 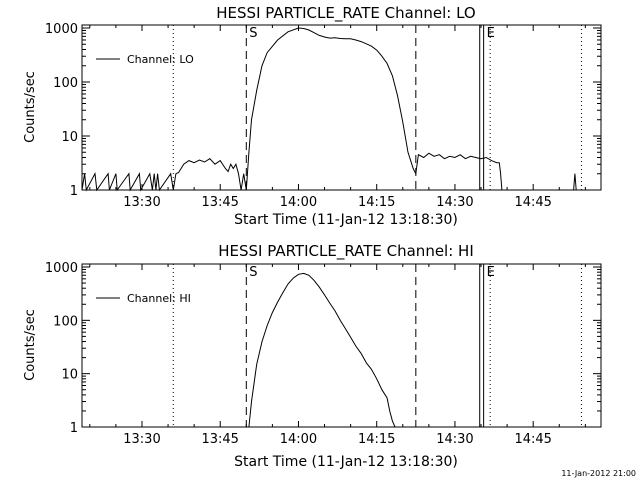 I want to click on series-line, so click(x=322, y=350).